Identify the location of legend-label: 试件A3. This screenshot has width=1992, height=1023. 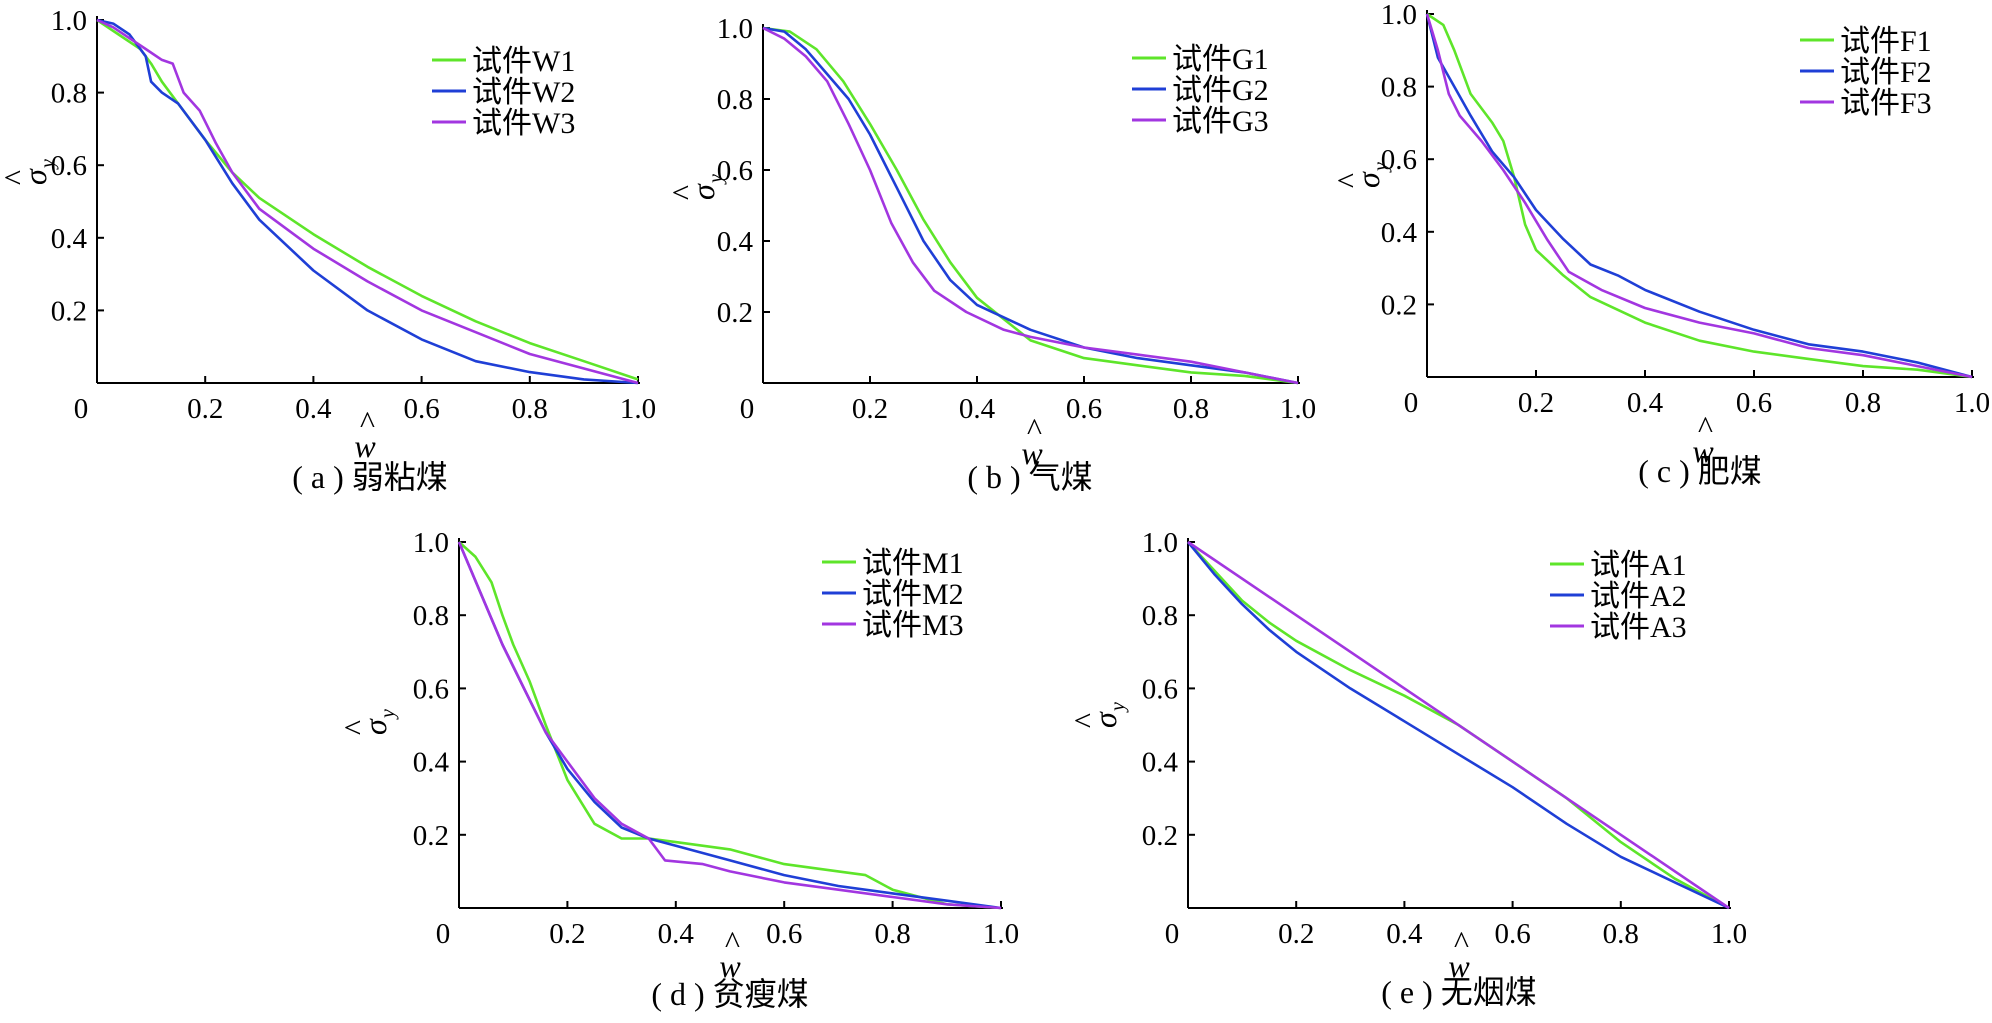
(1638, 627).